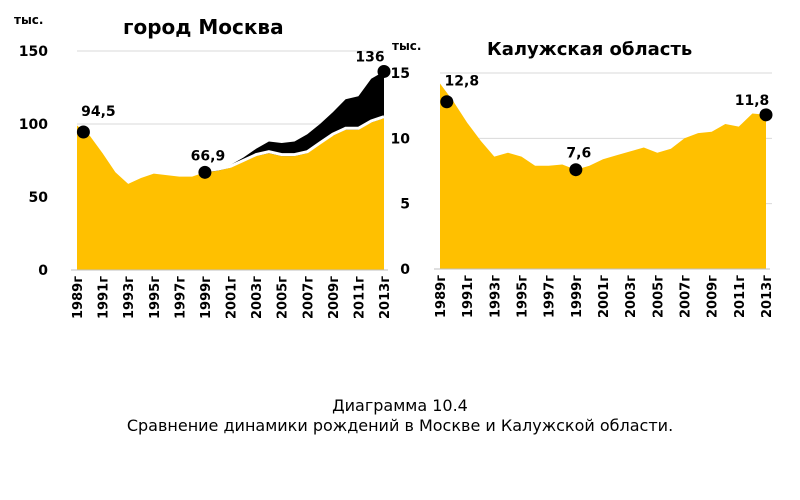 The image size is (800, 500). Describe the element at coordinates (401, 139) in the screenshot. I see `y-tick-label: 10` at that location.